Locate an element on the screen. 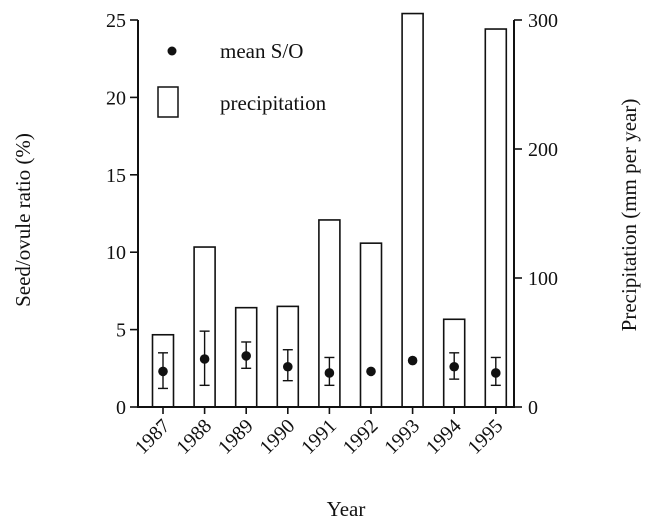  y-left-tick-label-10: 10 is located at coordinates (116, 253).